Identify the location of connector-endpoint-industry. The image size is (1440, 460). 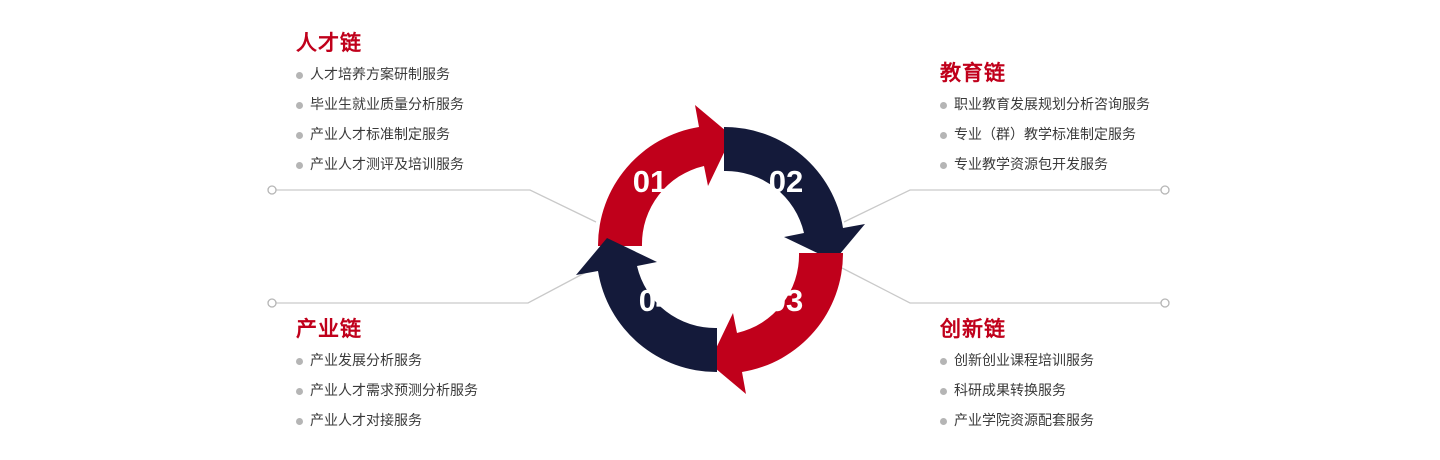
(272, 303).